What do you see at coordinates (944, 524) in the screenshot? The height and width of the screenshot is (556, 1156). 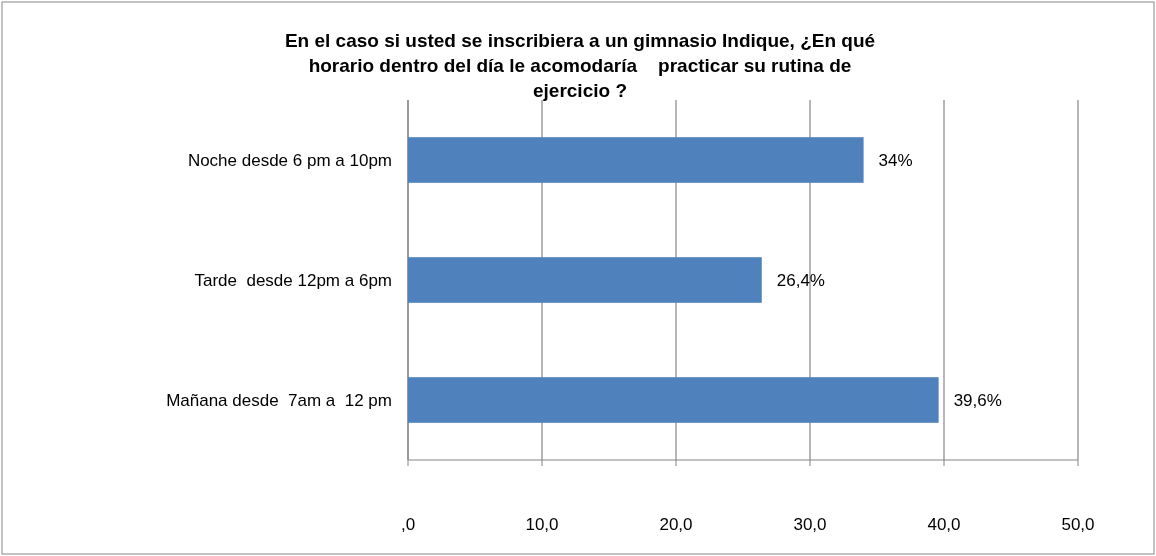 I see `x-tick-label: 40,0` at bounding box center [944, 524].